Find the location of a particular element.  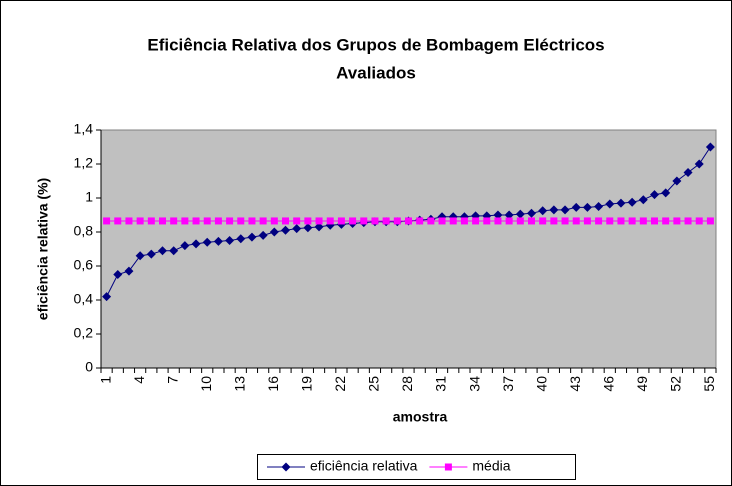

y-tick-label: 0,2 is located at coordinates (84, 333).